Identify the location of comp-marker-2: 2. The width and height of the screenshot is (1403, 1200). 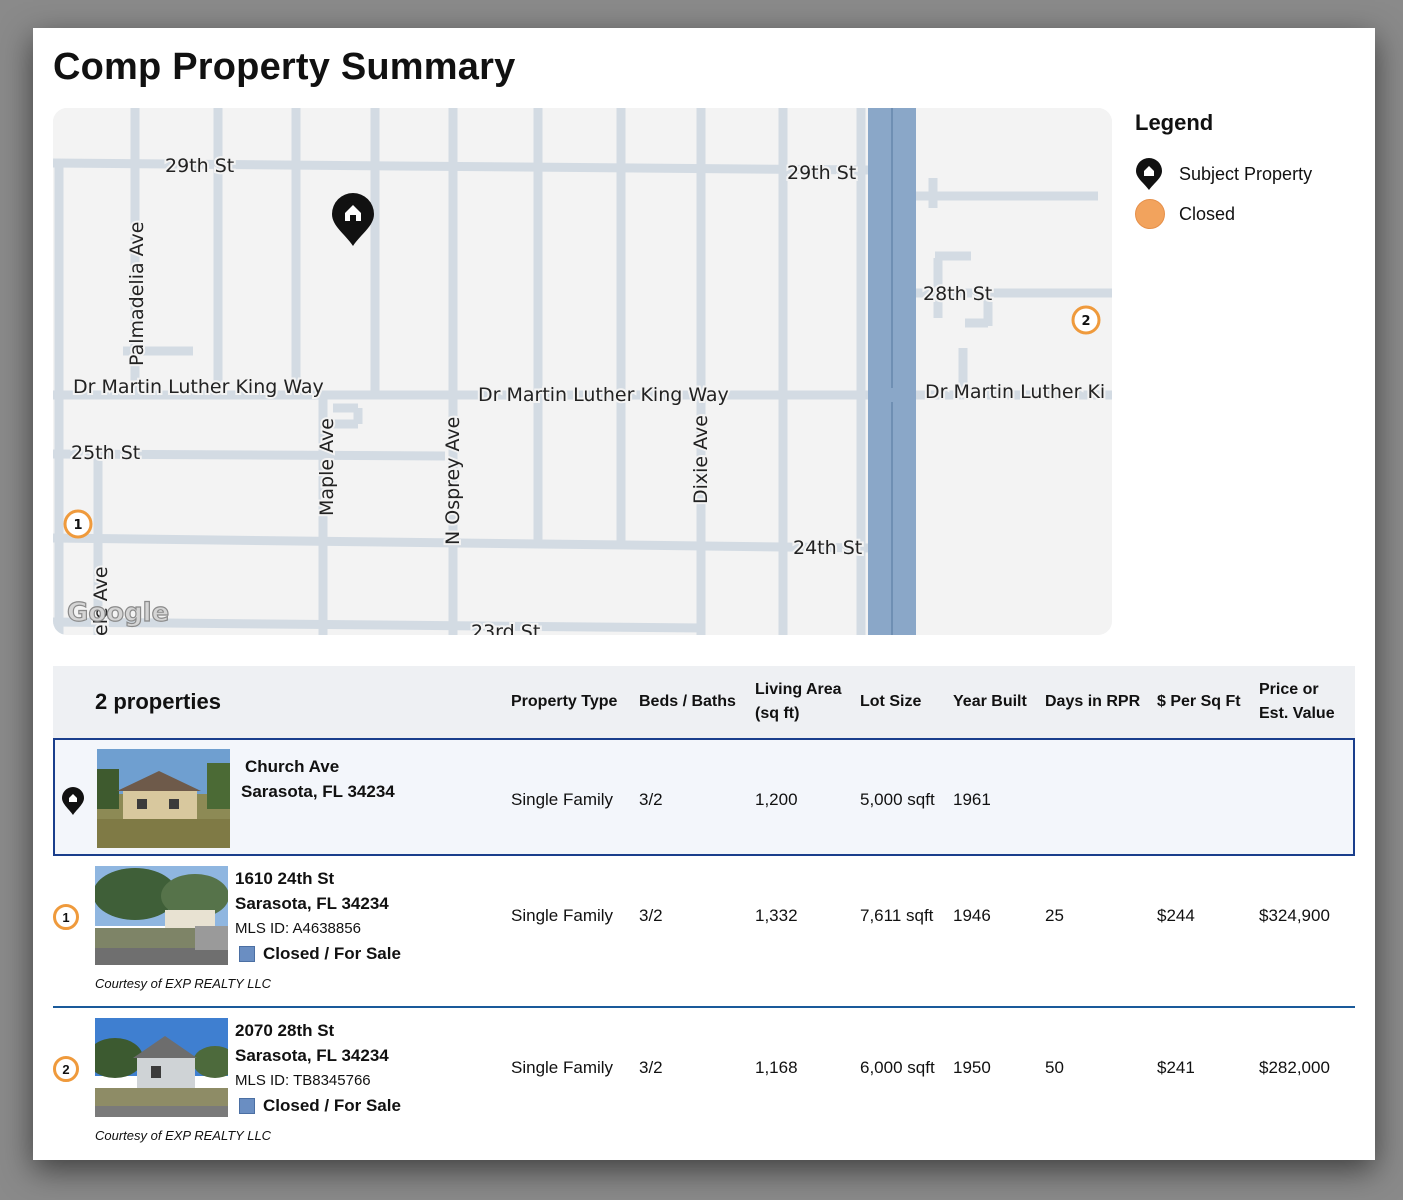
(1086, 320).